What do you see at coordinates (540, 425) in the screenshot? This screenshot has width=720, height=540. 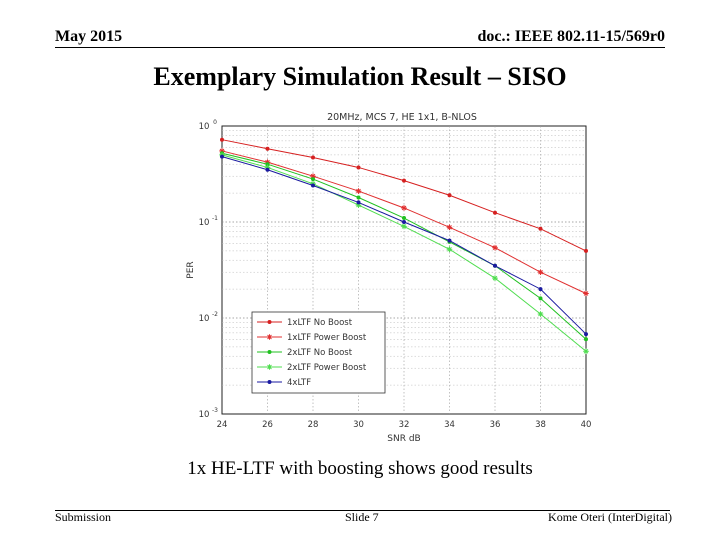 I see `x-tick-label: 38` at bounding box center [540, 425].